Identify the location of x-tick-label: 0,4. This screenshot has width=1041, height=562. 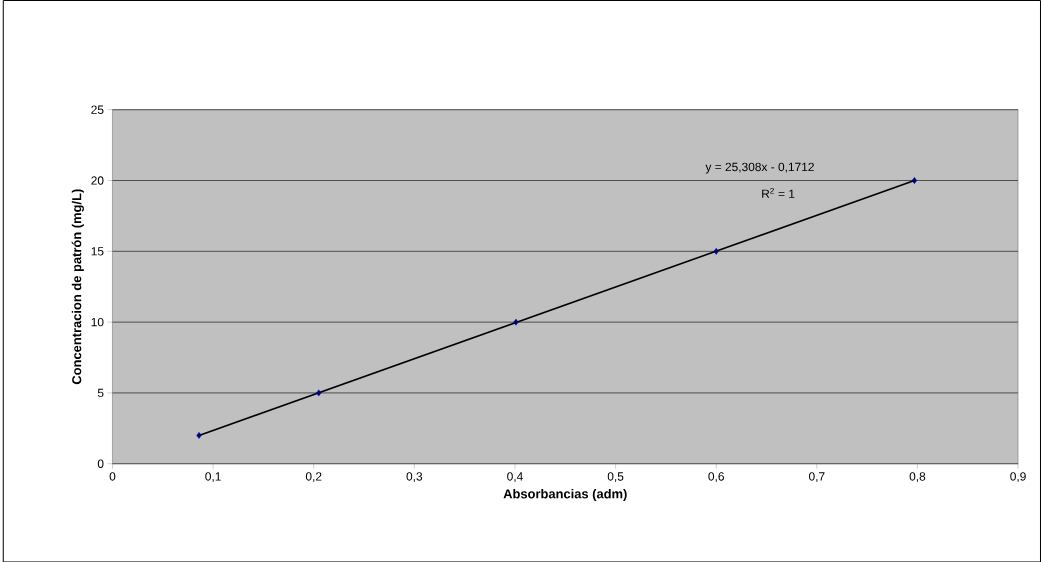
(515, 477).